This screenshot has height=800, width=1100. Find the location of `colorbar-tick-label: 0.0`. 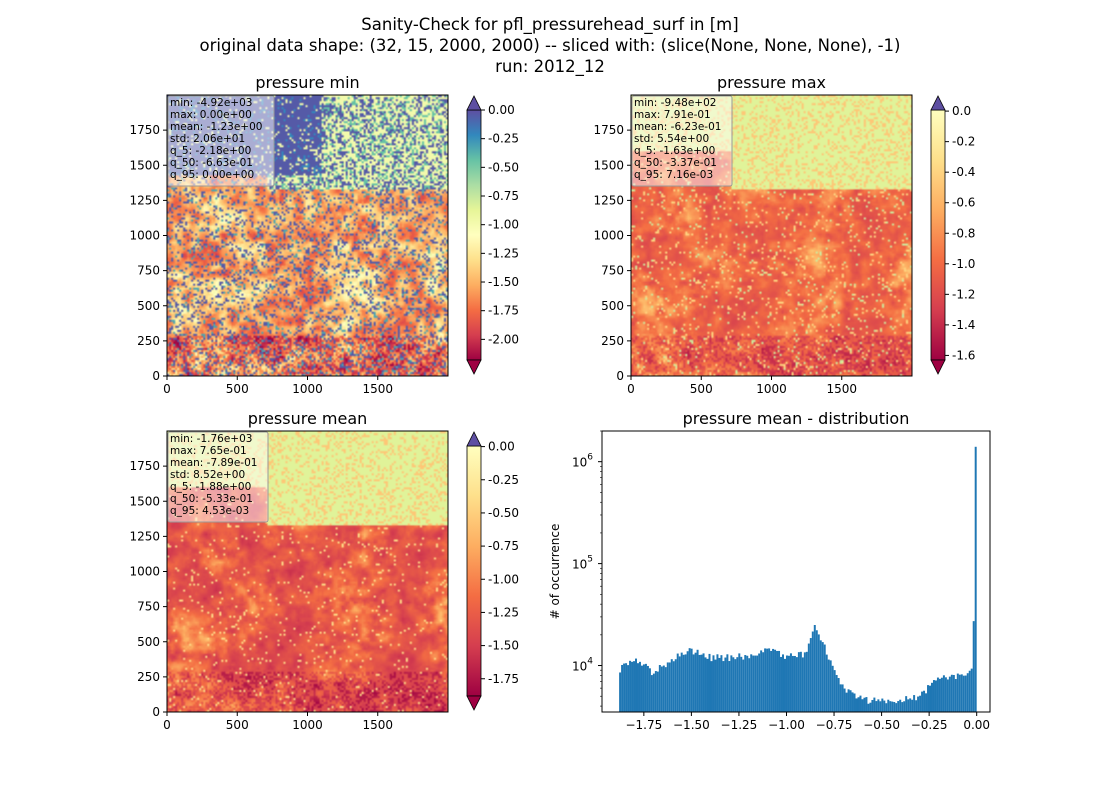

colorbar-tick-label: 0.0 is located at coordinates (961, 111).